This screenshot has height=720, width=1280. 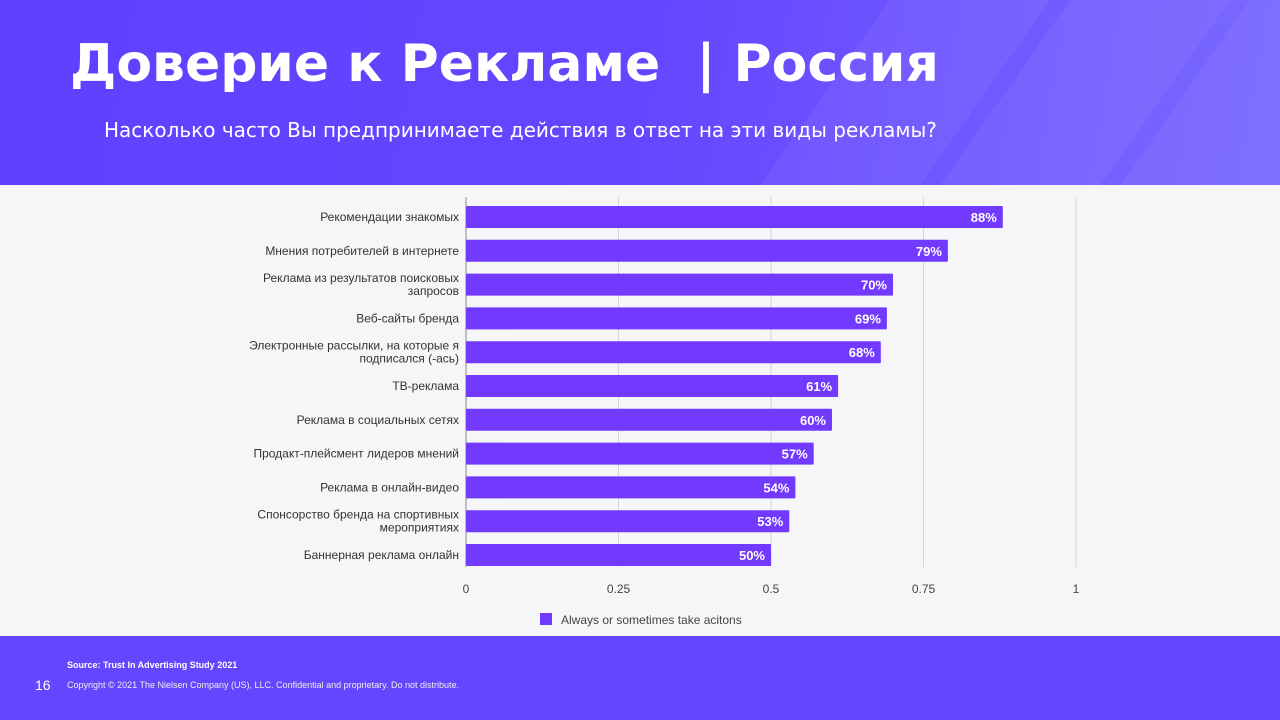 I want to click on data-label: 60%, so click(x=813, y=420).